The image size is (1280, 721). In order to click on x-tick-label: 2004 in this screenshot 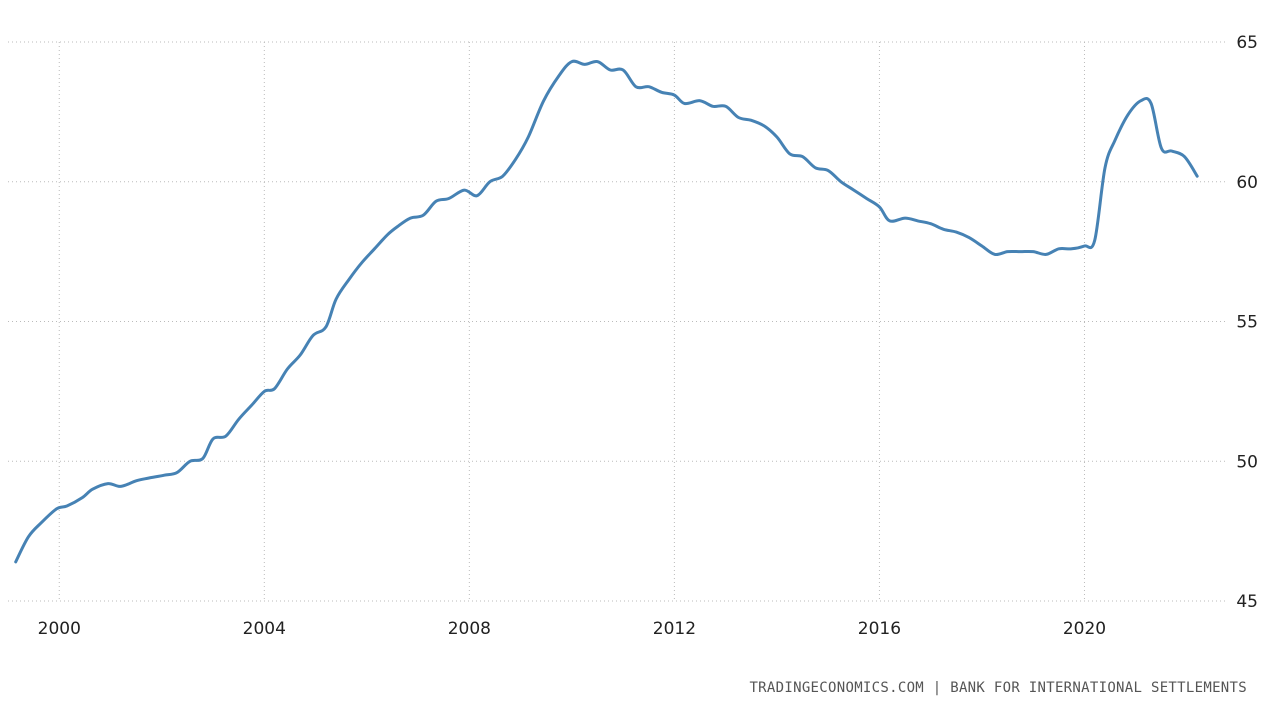, I will do `click(264, 629)`.